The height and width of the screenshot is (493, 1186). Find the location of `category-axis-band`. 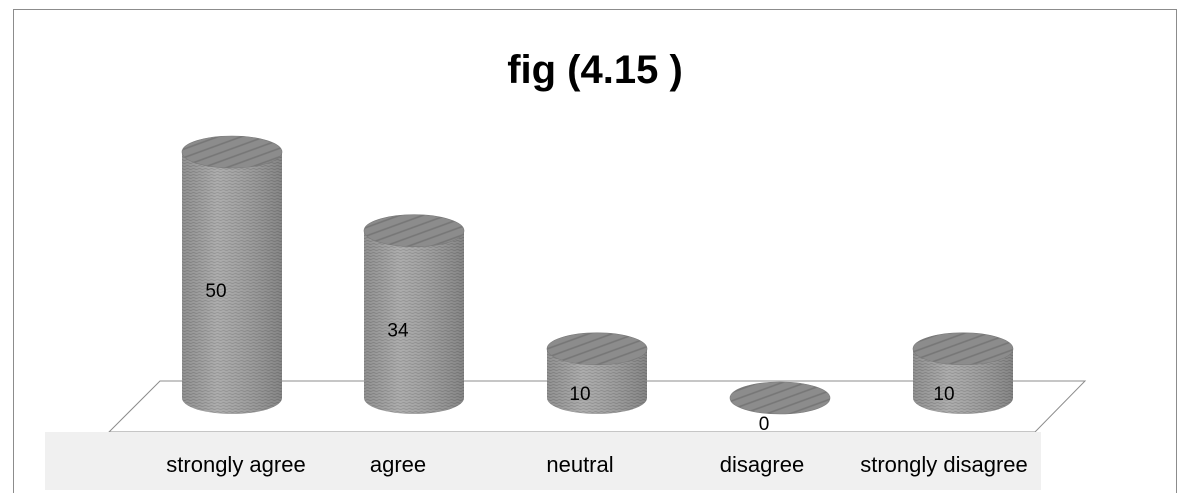

category-axis-band is located at coordinates (543, 461).